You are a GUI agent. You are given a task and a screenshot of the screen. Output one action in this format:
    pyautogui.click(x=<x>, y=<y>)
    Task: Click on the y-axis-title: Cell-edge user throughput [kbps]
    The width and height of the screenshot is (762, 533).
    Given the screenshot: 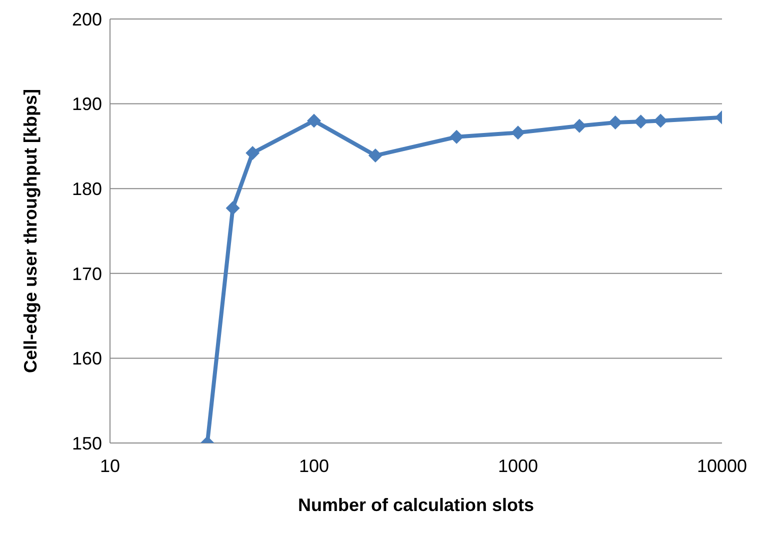 What is the action you would take?
    pyautogui.click(x=30, y=231)
    